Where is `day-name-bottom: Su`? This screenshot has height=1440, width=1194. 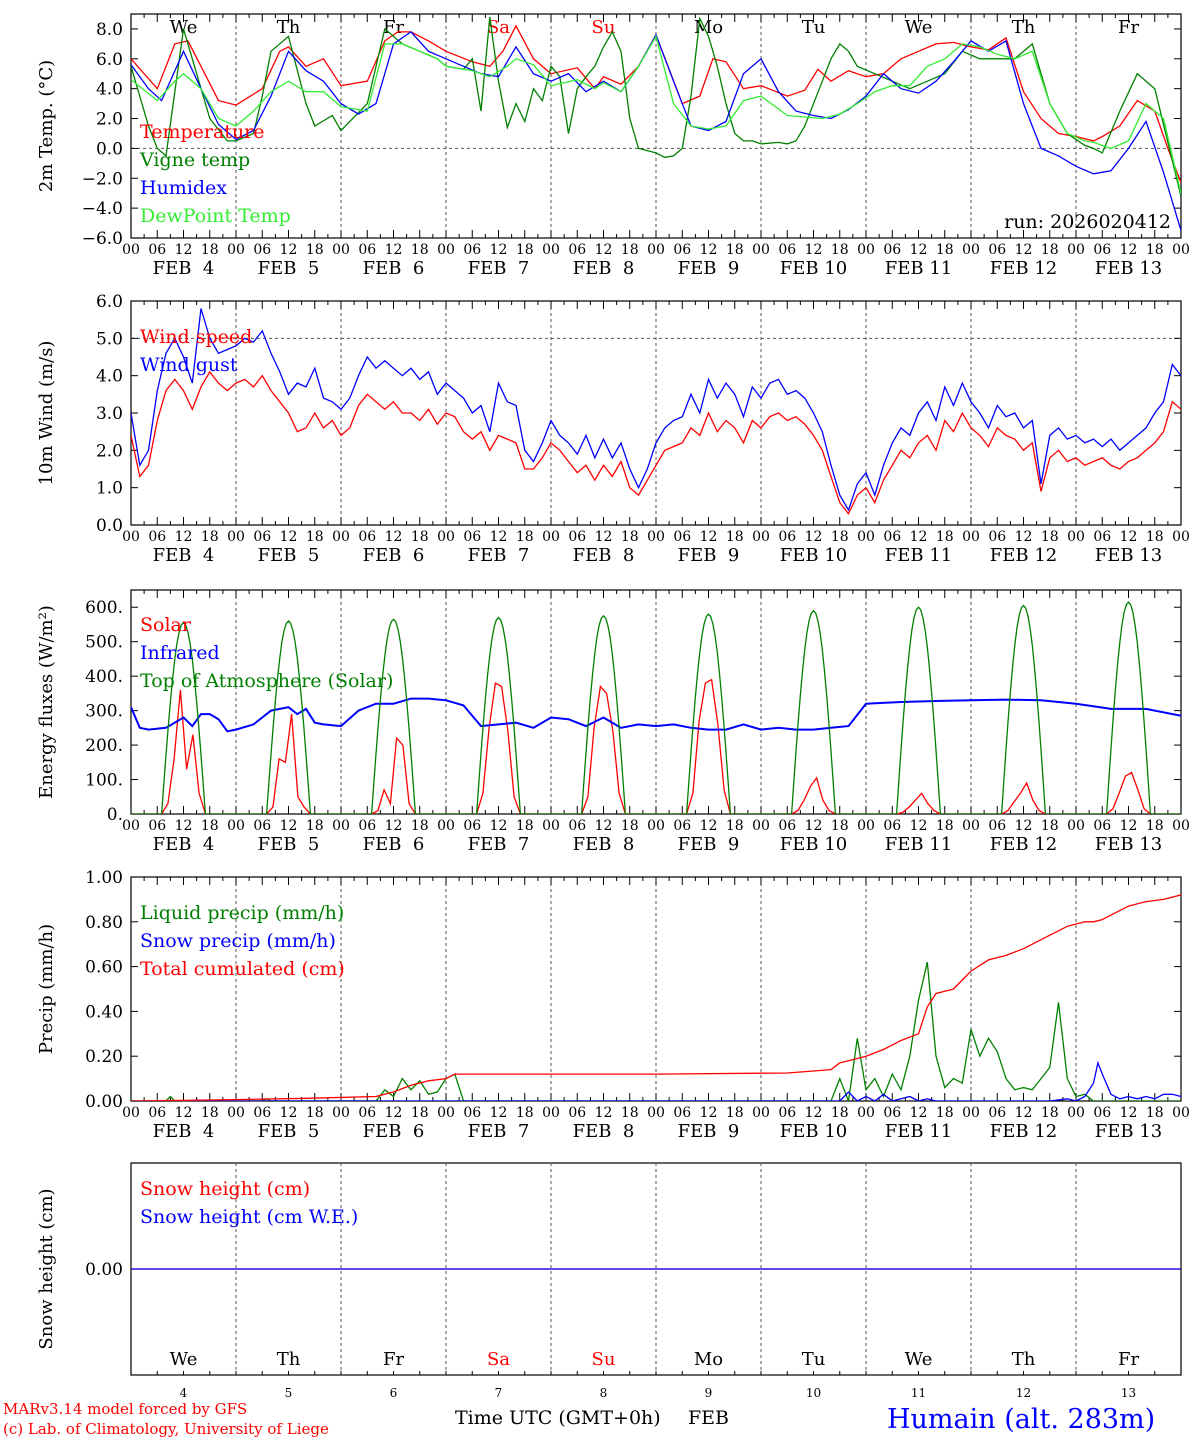 day-name-bottom: Su is located at coordinates (604, 1359).